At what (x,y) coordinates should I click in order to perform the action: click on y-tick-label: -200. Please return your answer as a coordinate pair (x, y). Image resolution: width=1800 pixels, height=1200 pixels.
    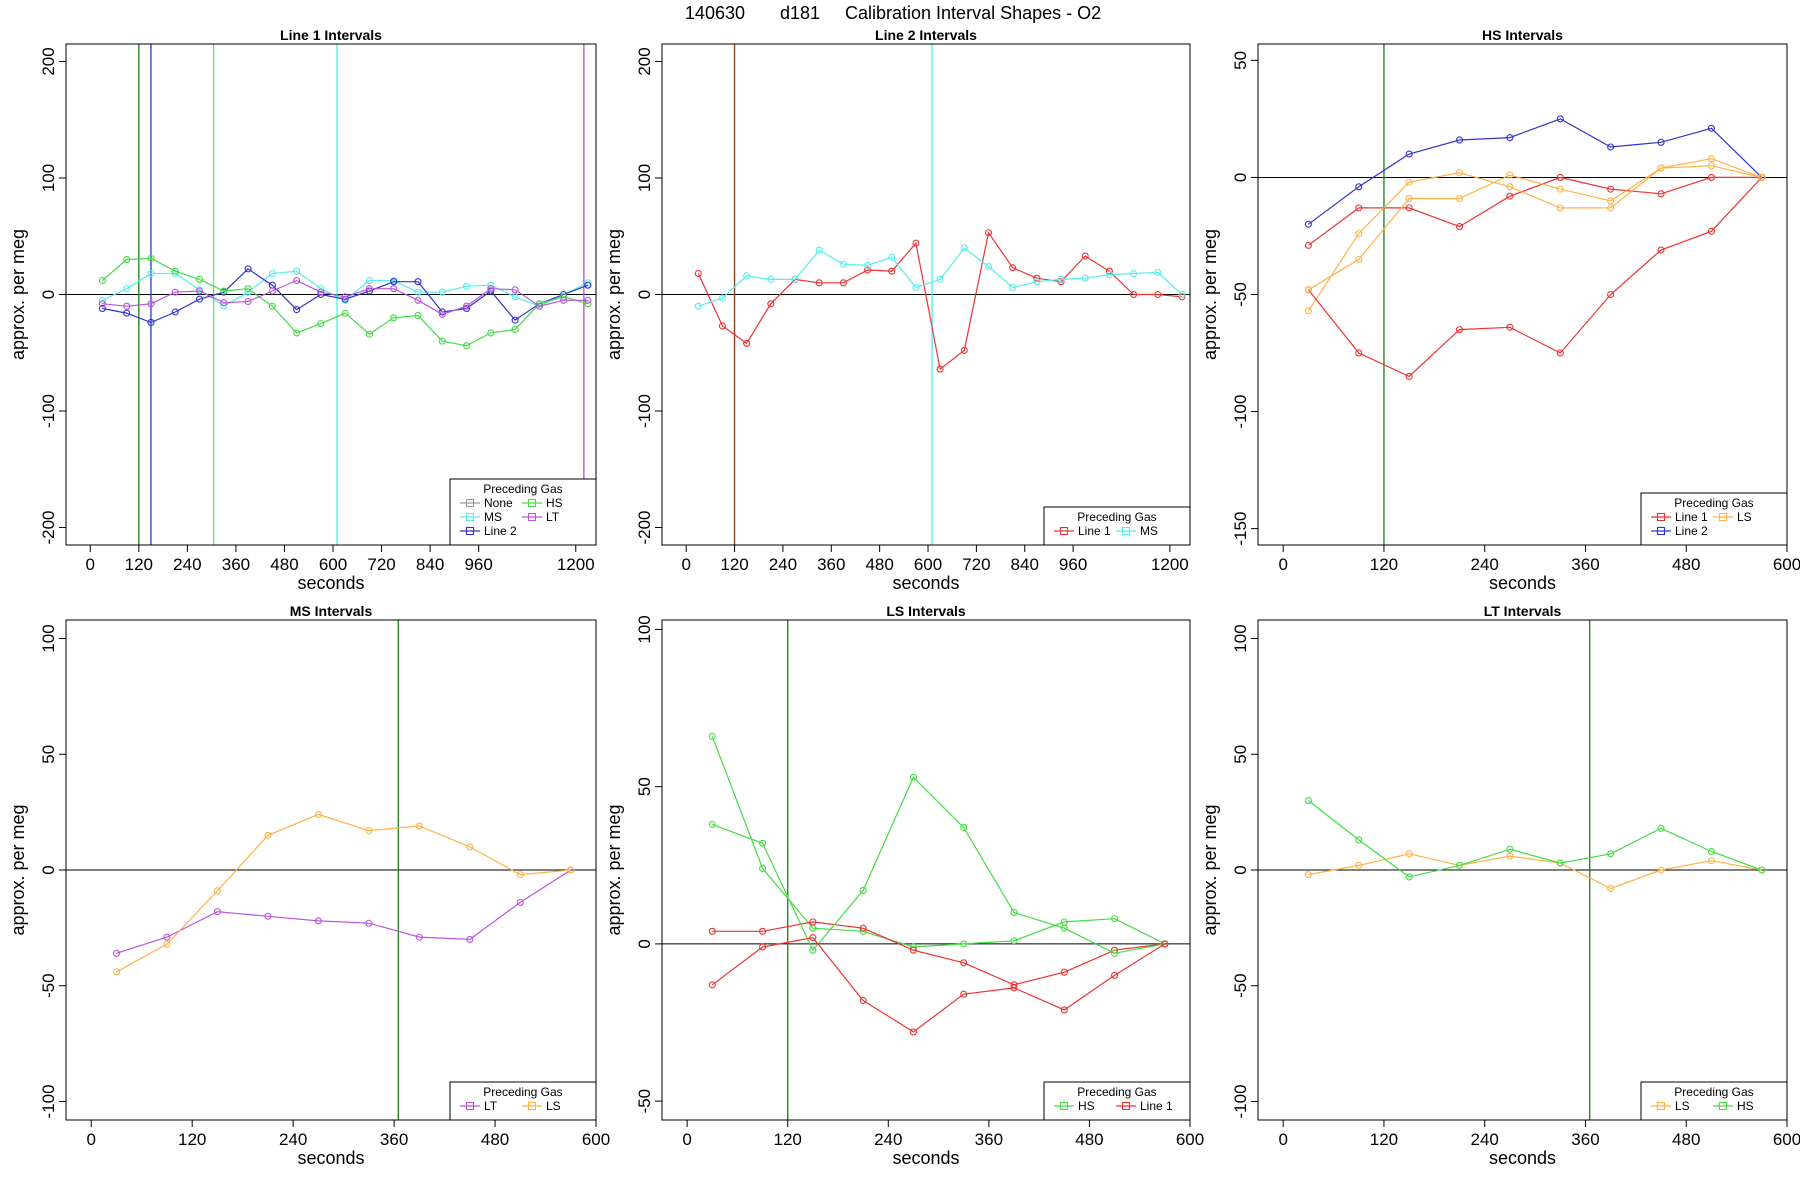
    Looking at the image, I should click on (48, 528).